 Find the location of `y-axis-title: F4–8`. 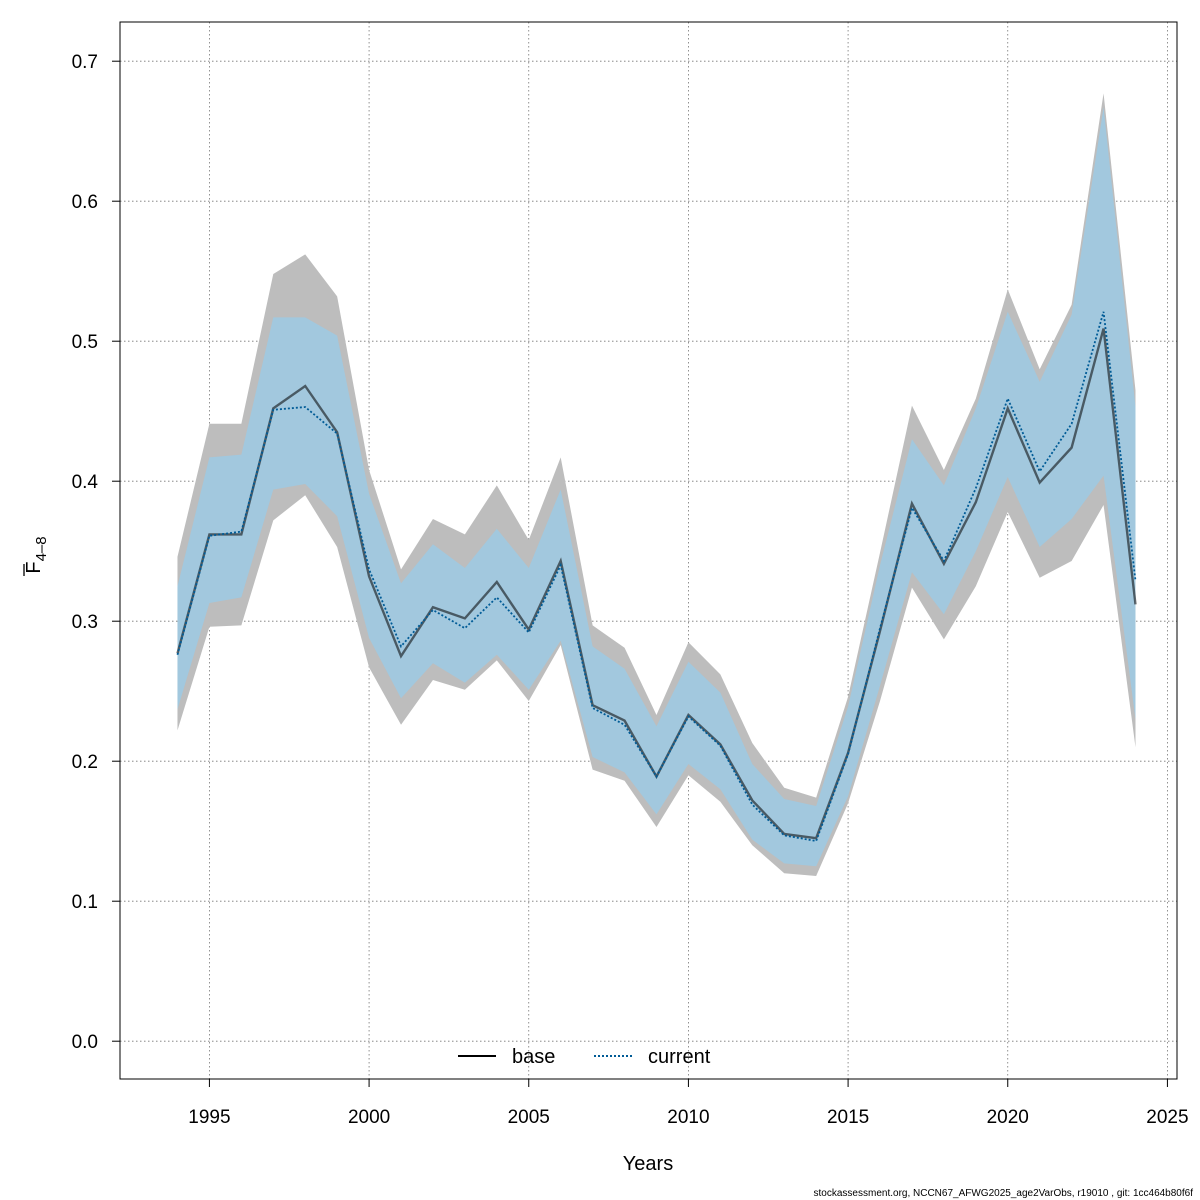

y-axis-title: F4–8 is located at coordinates (36, 556).